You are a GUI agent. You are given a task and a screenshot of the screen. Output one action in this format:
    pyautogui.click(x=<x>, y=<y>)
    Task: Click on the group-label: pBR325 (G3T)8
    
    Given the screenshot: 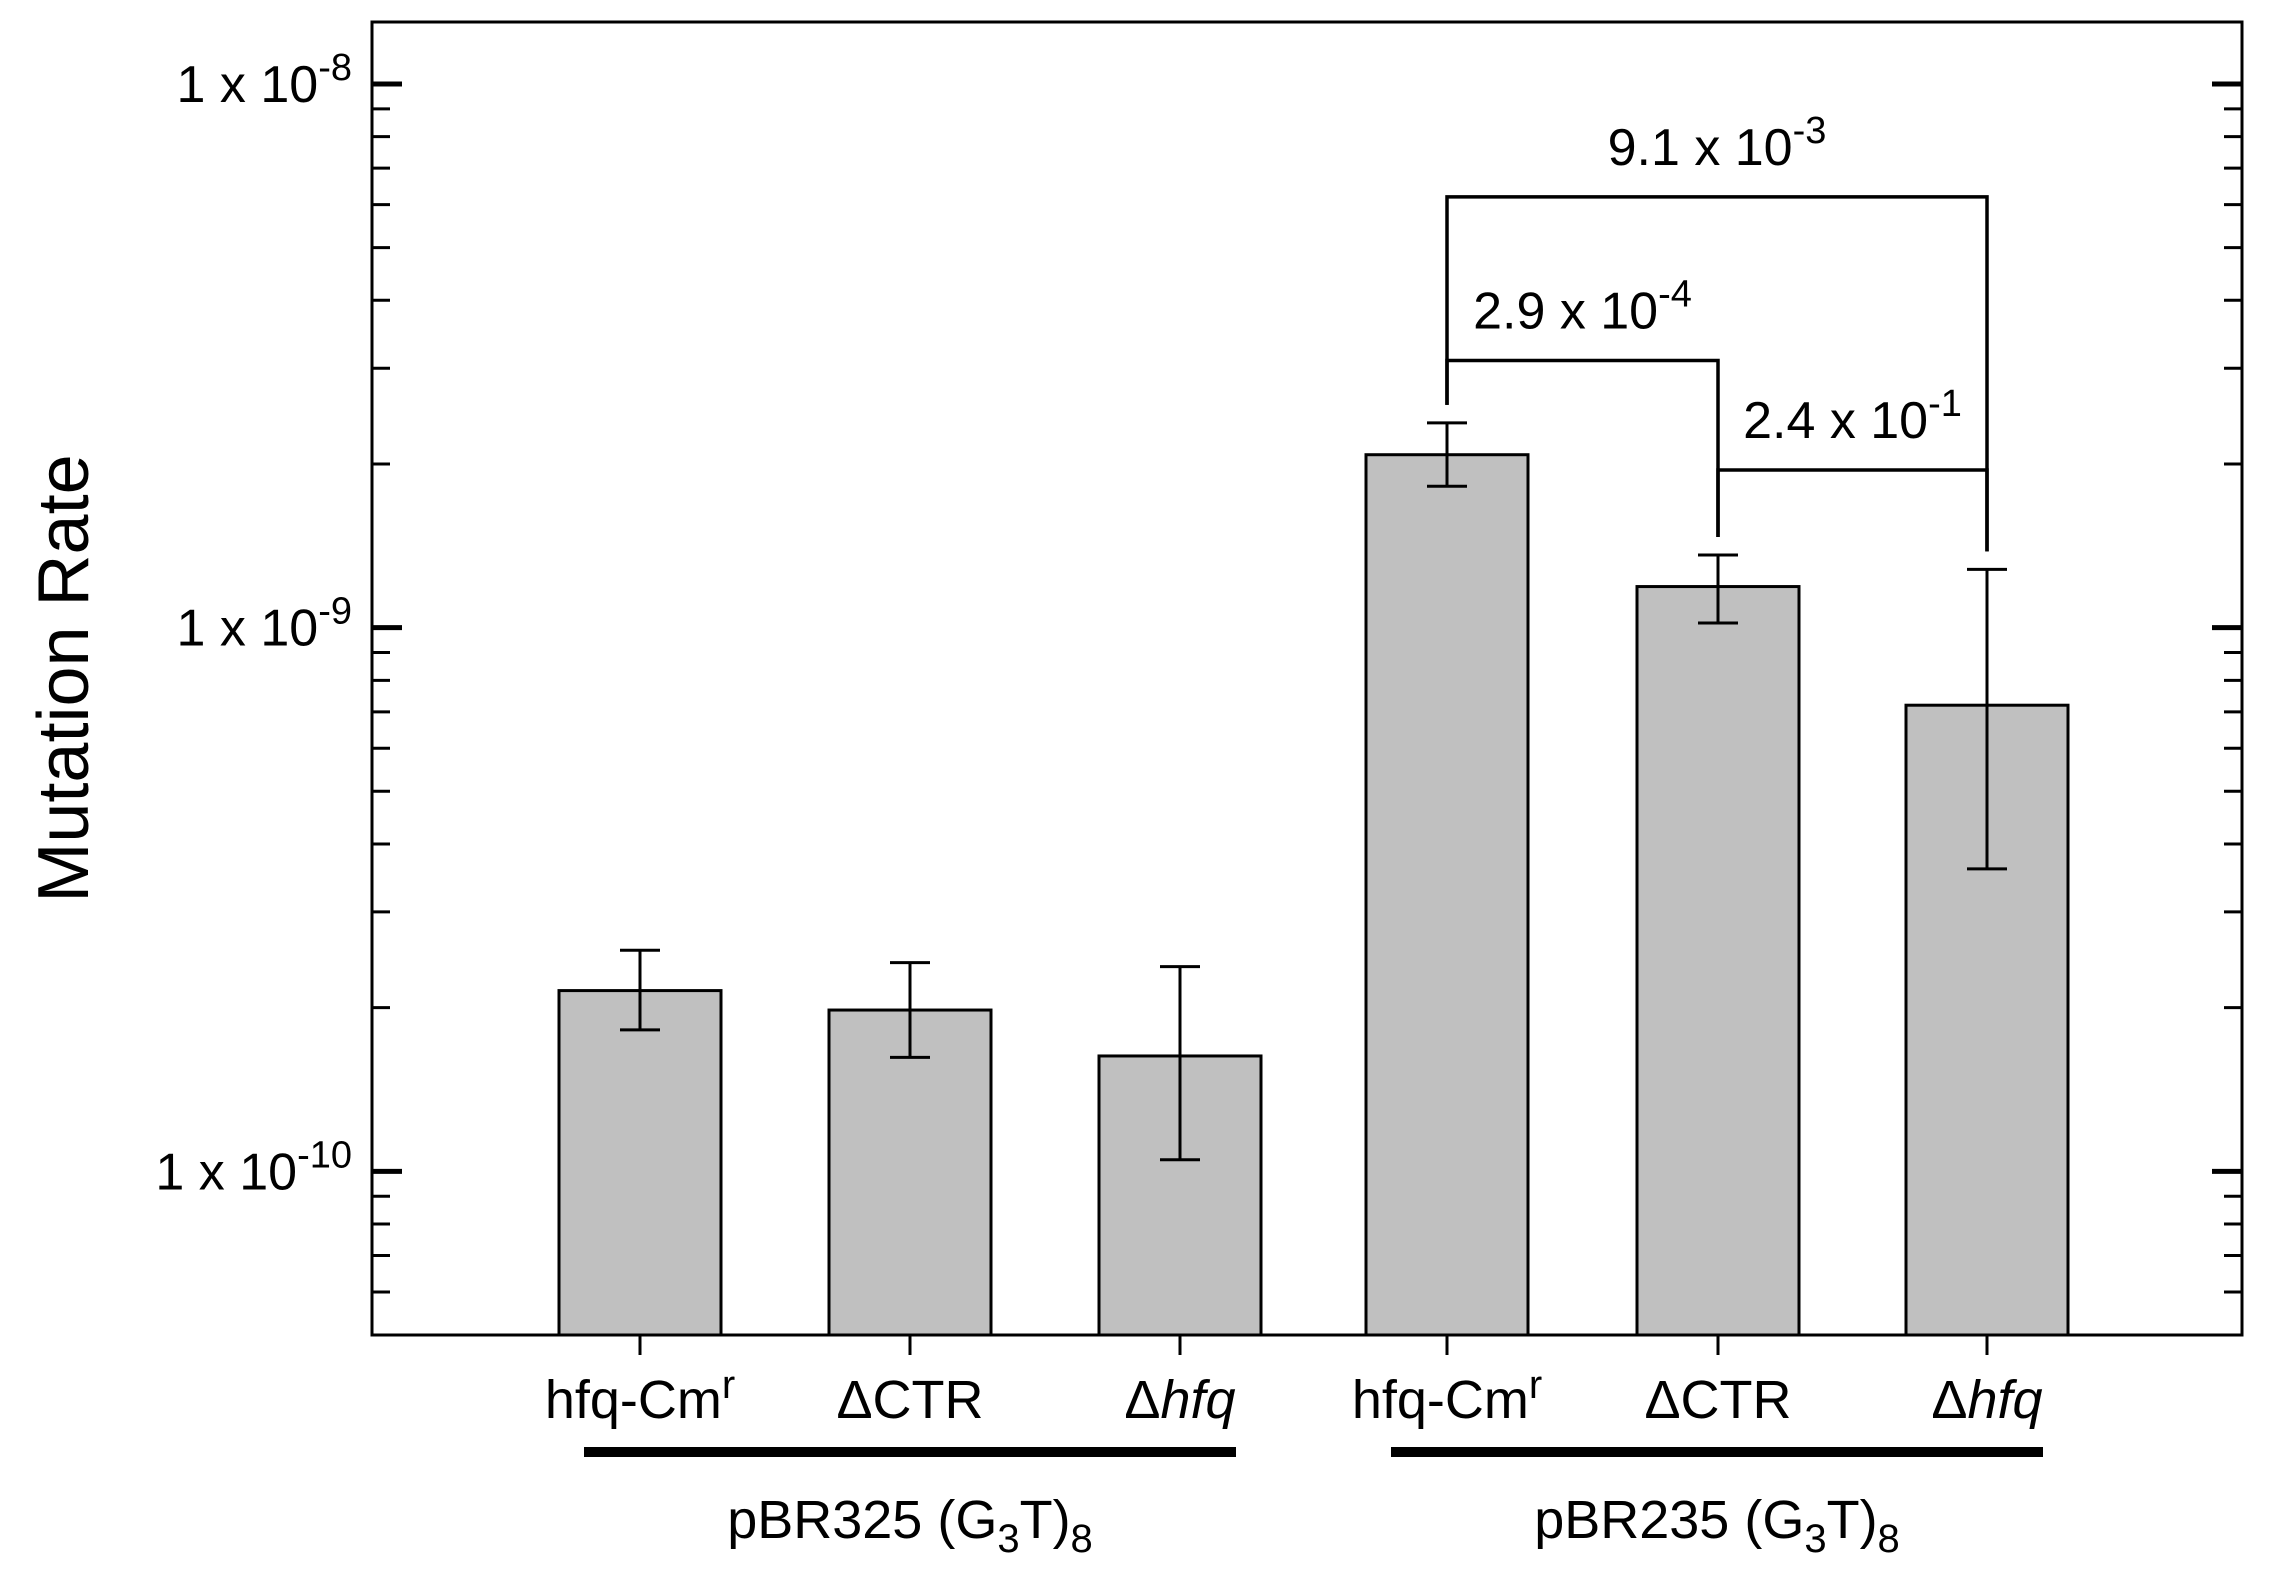 What is the action you would take?
    pyautogui.click(x=910, y=1525)
    